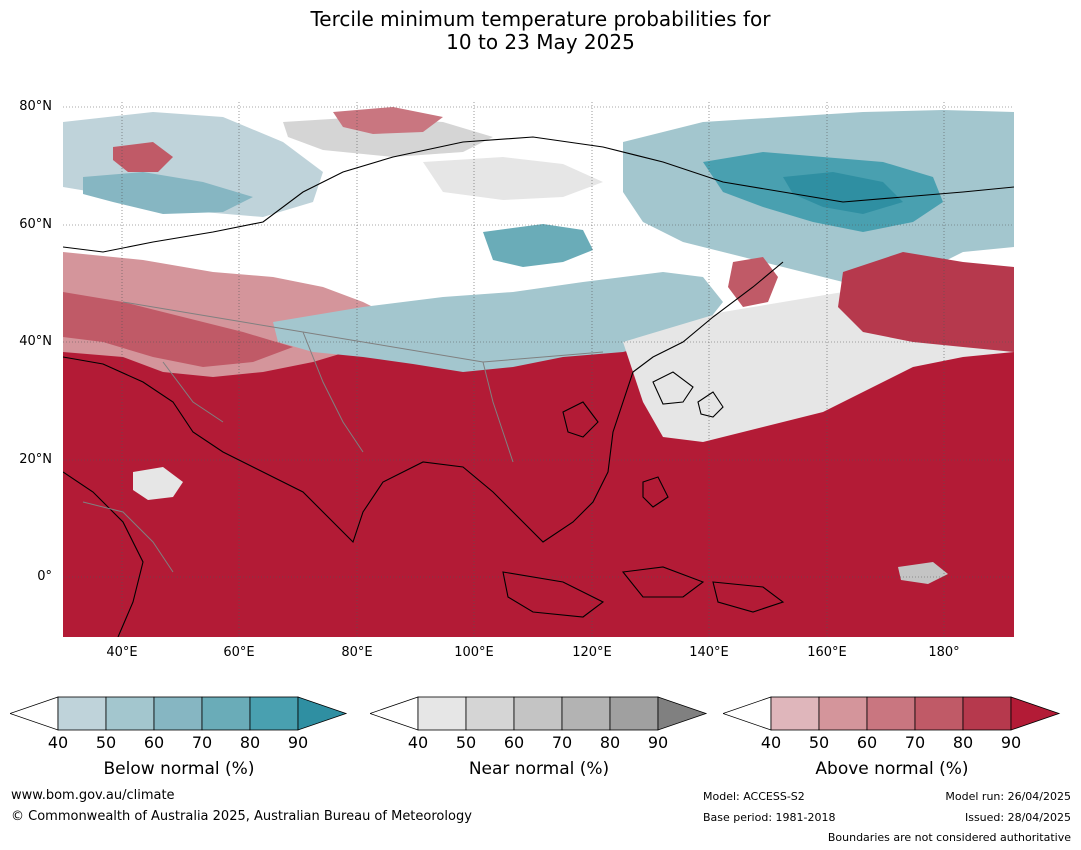 This screenshot has width=1081, height=850. Describe the element at coordinates (106, 742) in the screenshot. I see `tick-below-50: 50` at that location.